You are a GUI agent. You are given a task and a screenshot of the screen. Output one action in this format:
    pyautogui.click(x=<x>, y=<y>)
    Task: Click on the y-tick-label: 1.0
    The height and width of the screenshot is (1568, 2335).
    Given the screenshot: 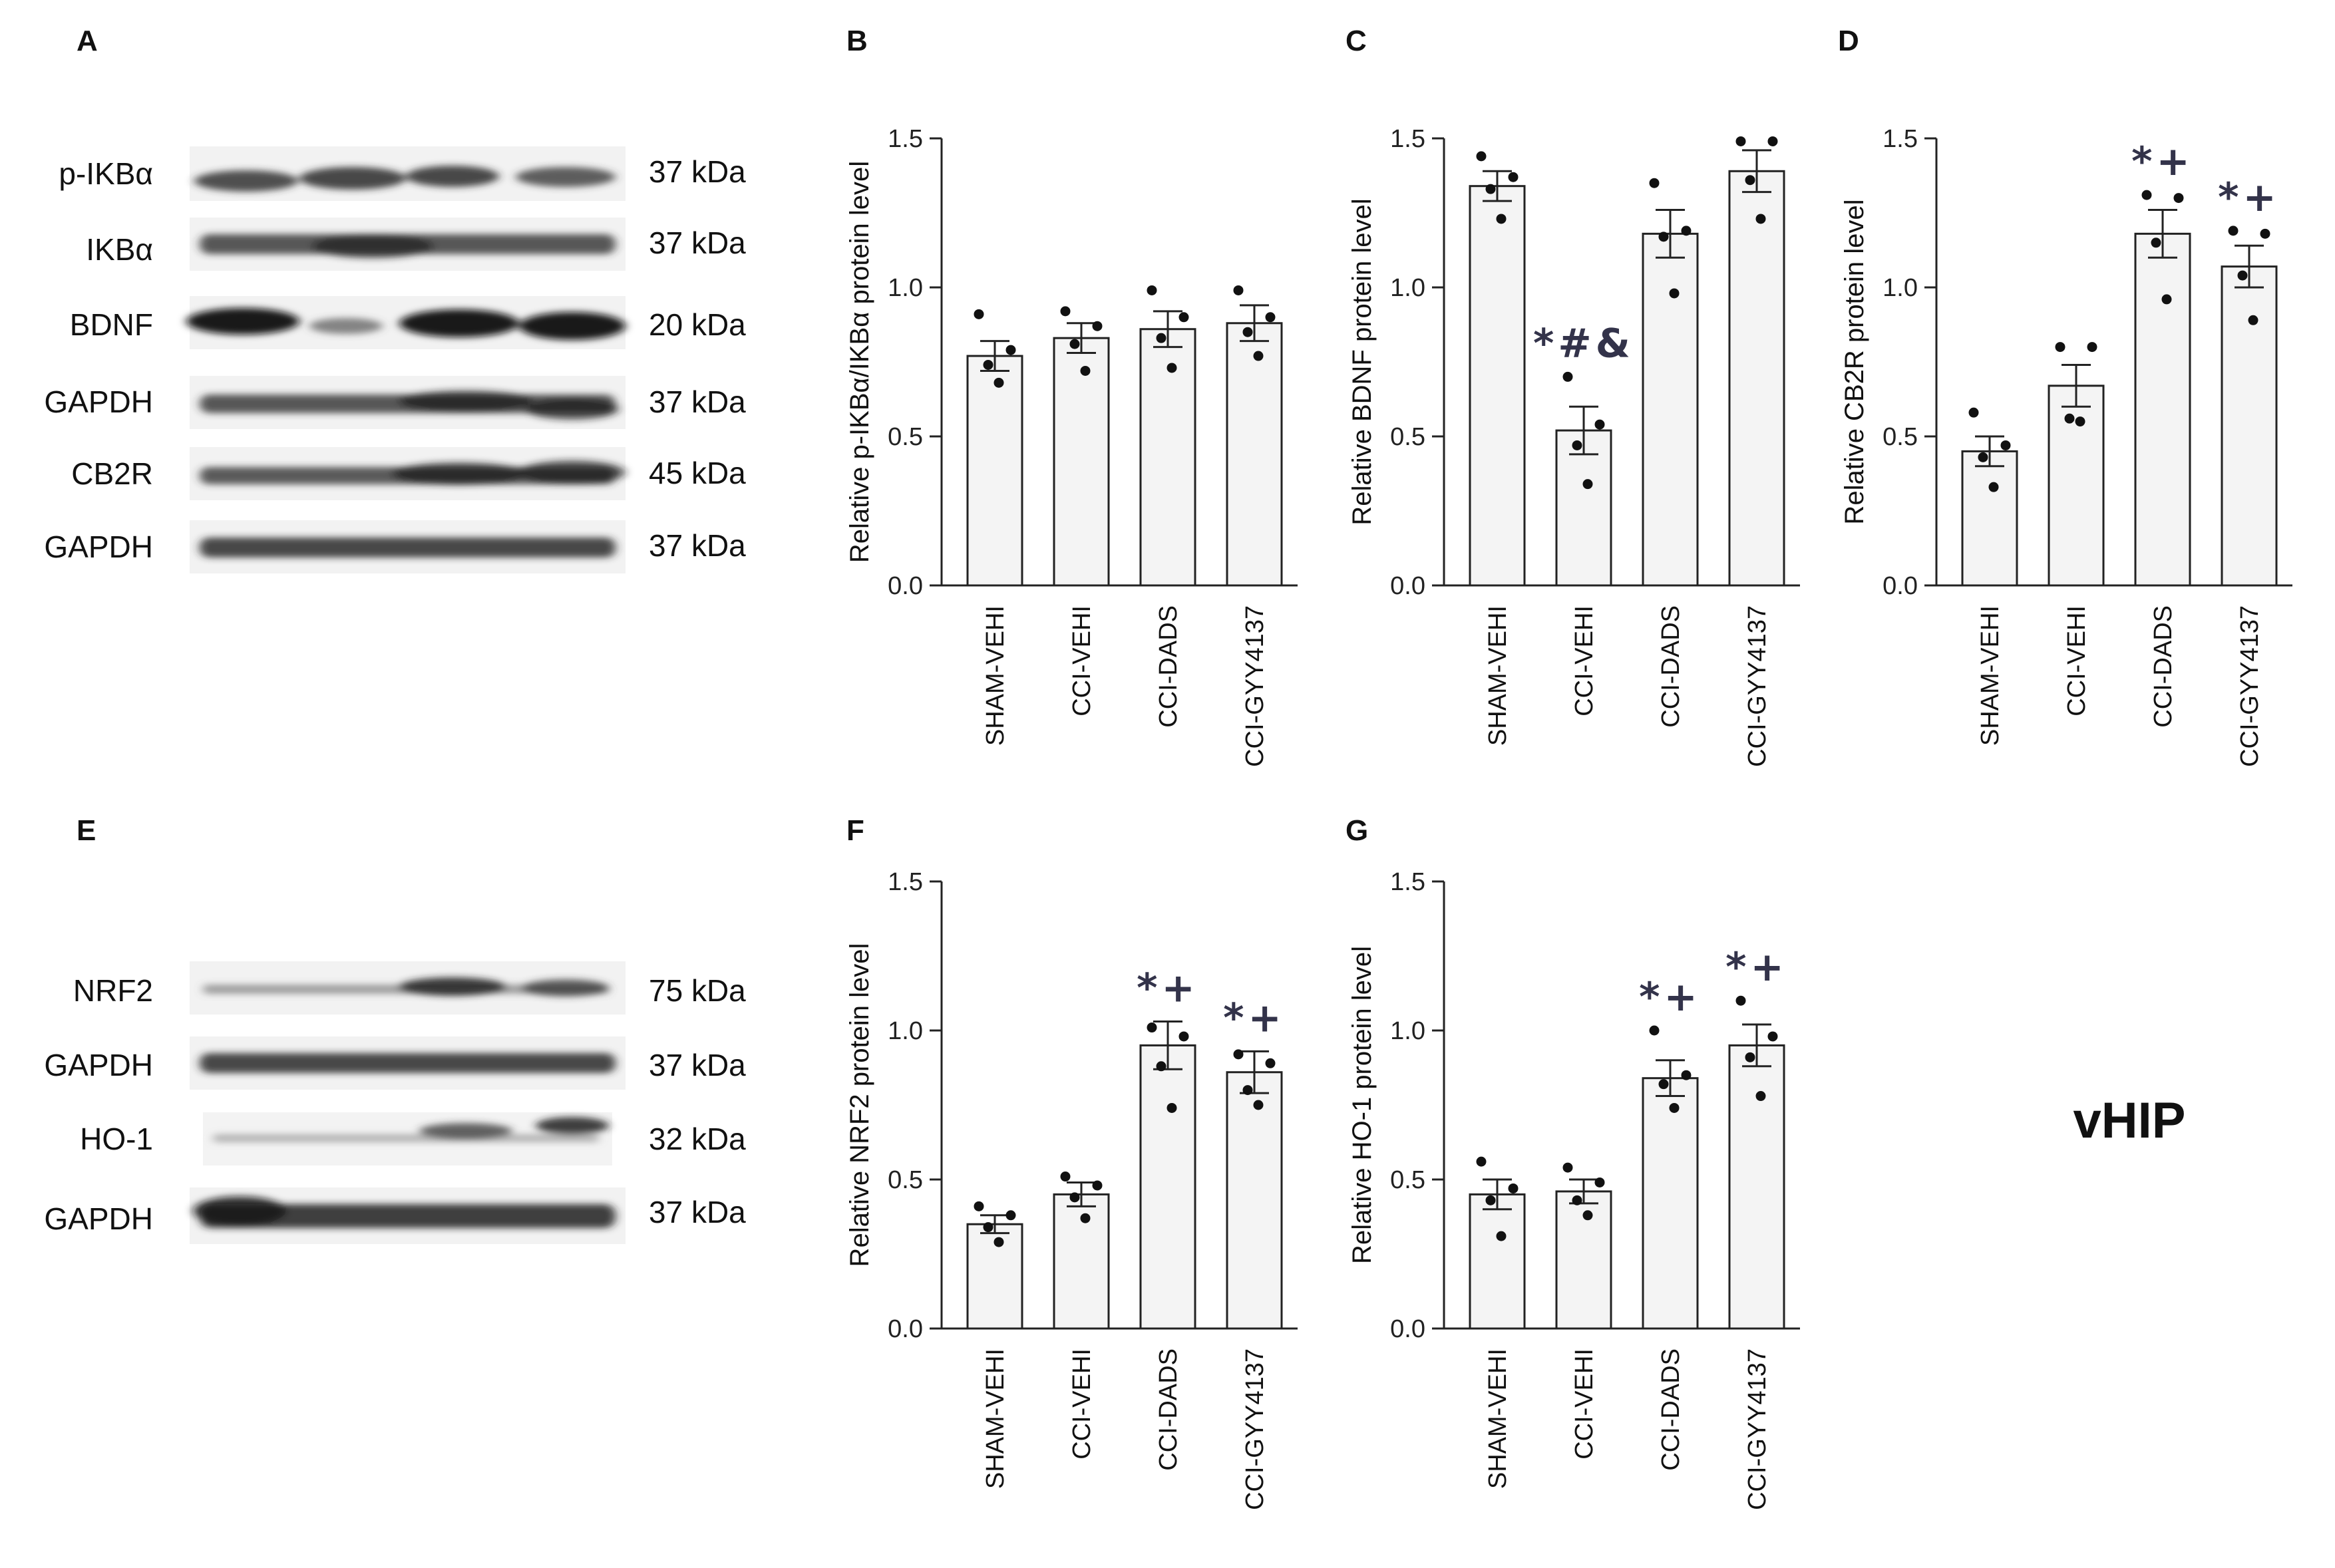 What is the action you would take?
    pyautogui.click(x=1407, y=1031)
    